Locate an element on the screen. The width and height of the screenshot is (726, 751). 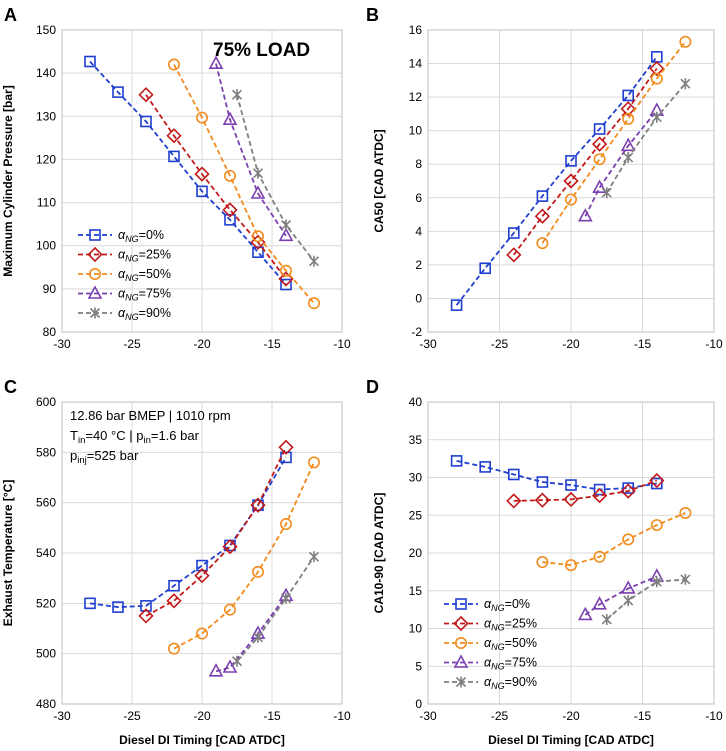
y-axis-label: Exhaust Temperature [°C] is located at coordinates (8, 553).